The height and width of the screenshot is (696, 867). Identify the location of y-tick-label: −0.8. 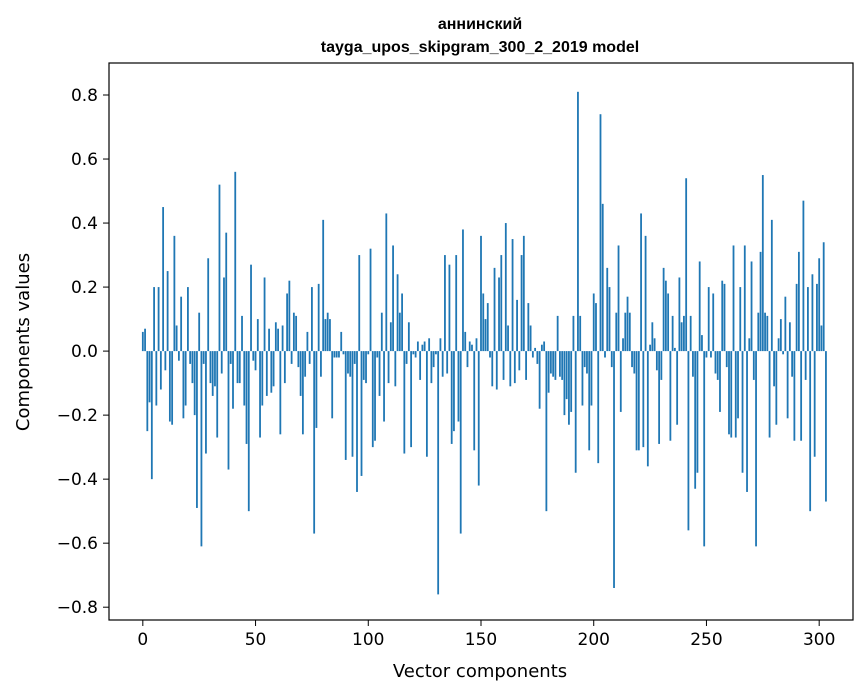
(77, 608).